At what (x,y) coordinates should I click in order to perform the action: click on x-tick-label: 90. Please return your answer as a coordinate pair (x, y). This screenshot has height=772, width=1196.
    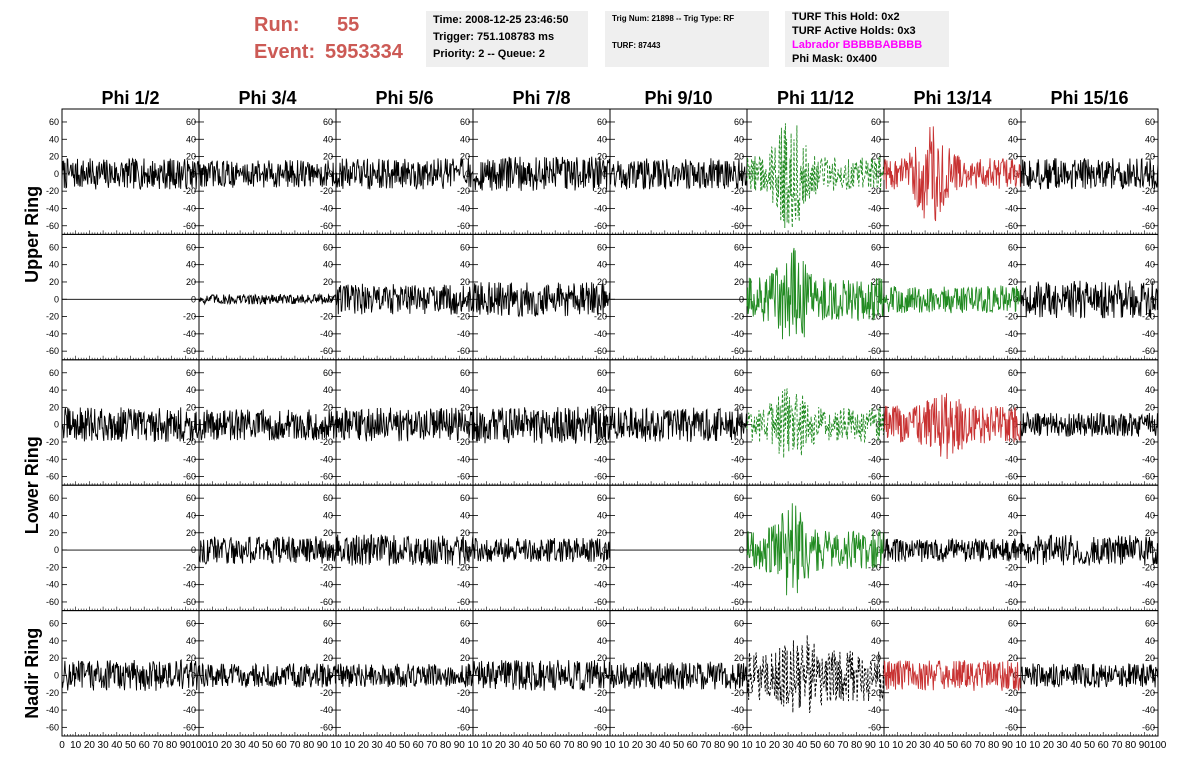
    Looking at the image, I should click on (734, 745).